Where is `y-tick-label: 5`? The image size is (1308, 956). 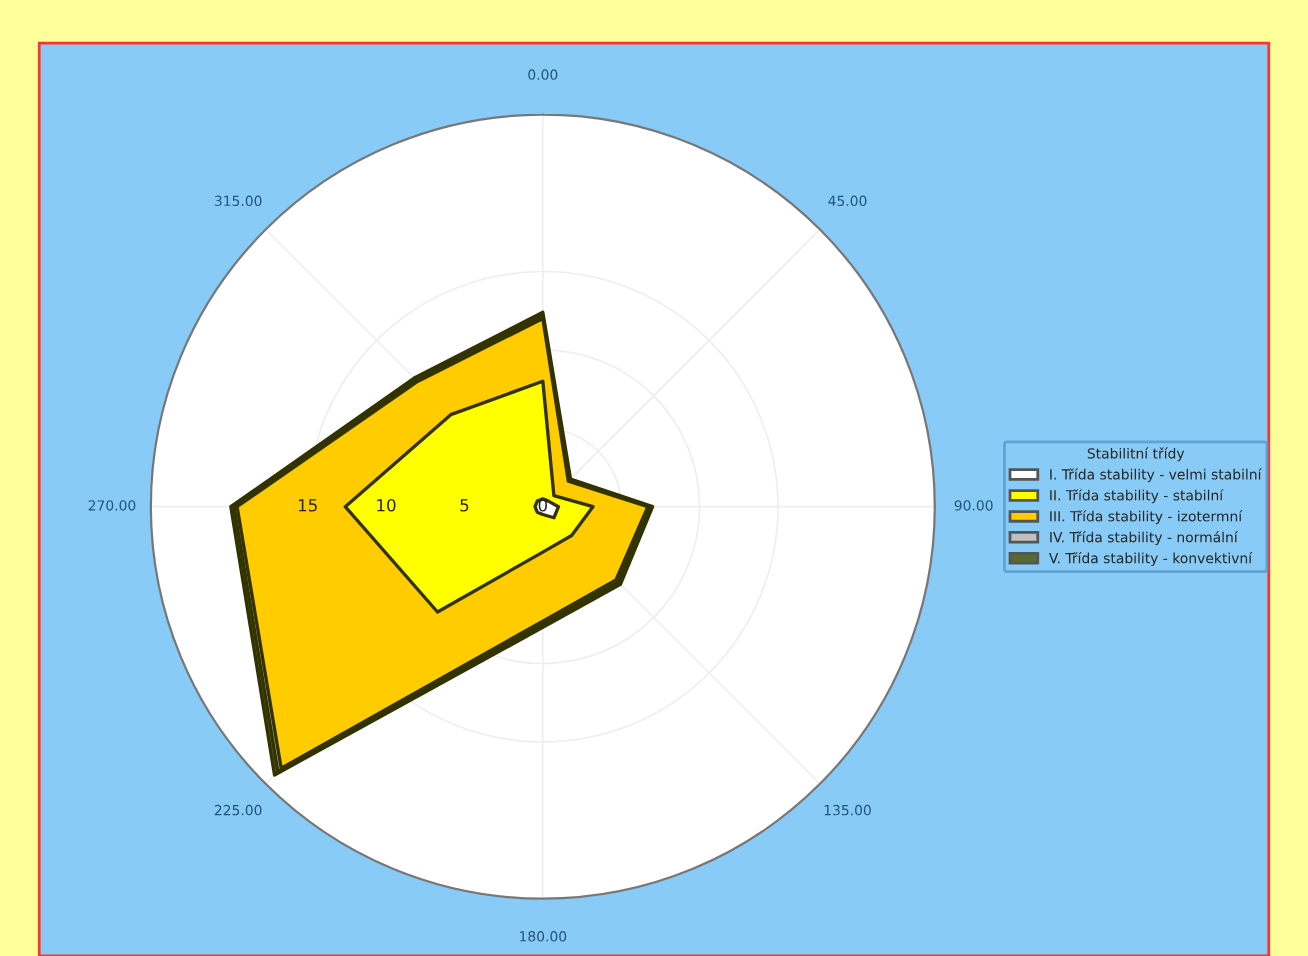 y-tick-label: 5 is located at coordinates (464, 505).